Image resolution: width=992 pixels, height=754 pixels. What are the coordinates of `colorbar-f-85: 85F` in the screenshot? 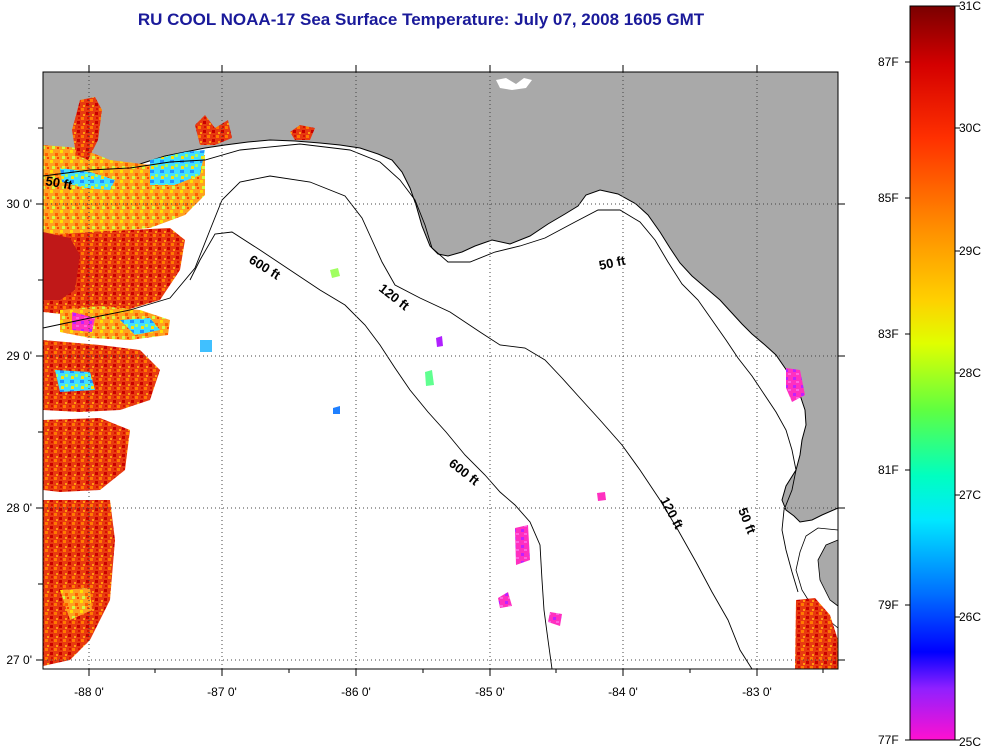 It's located at (888, 198).